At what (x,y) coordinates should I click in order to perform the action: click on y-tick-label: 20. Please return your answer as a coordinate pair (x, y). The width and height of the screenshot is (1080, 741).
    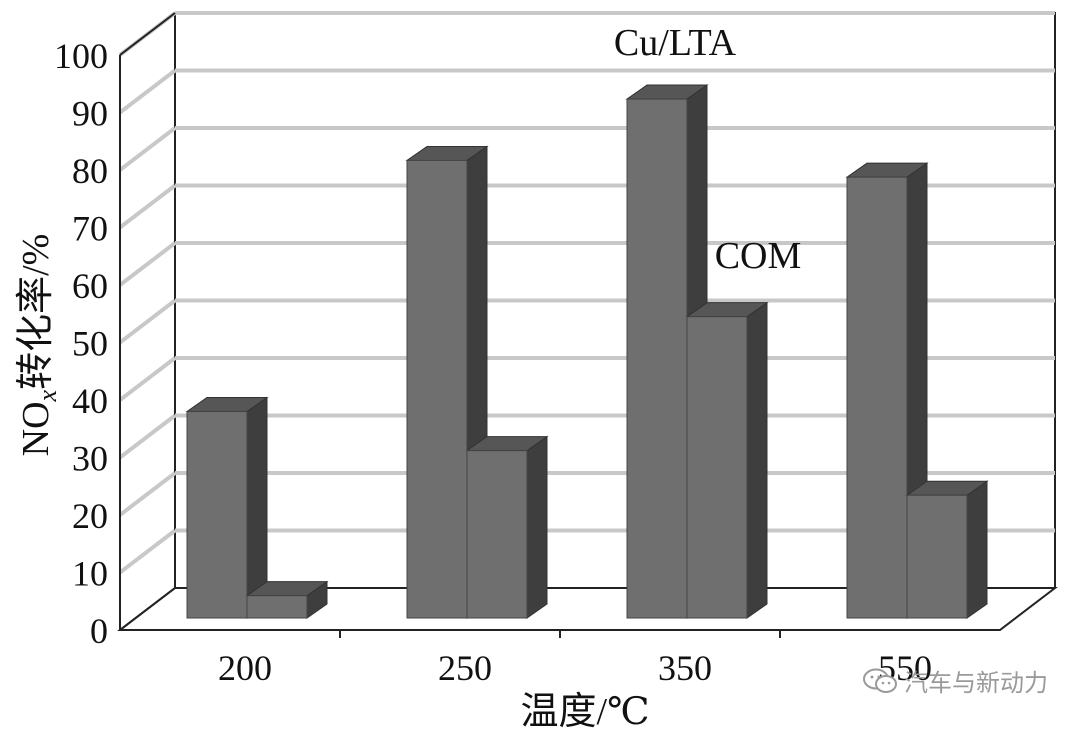
    Looking at the image, I should click on (90, 516).